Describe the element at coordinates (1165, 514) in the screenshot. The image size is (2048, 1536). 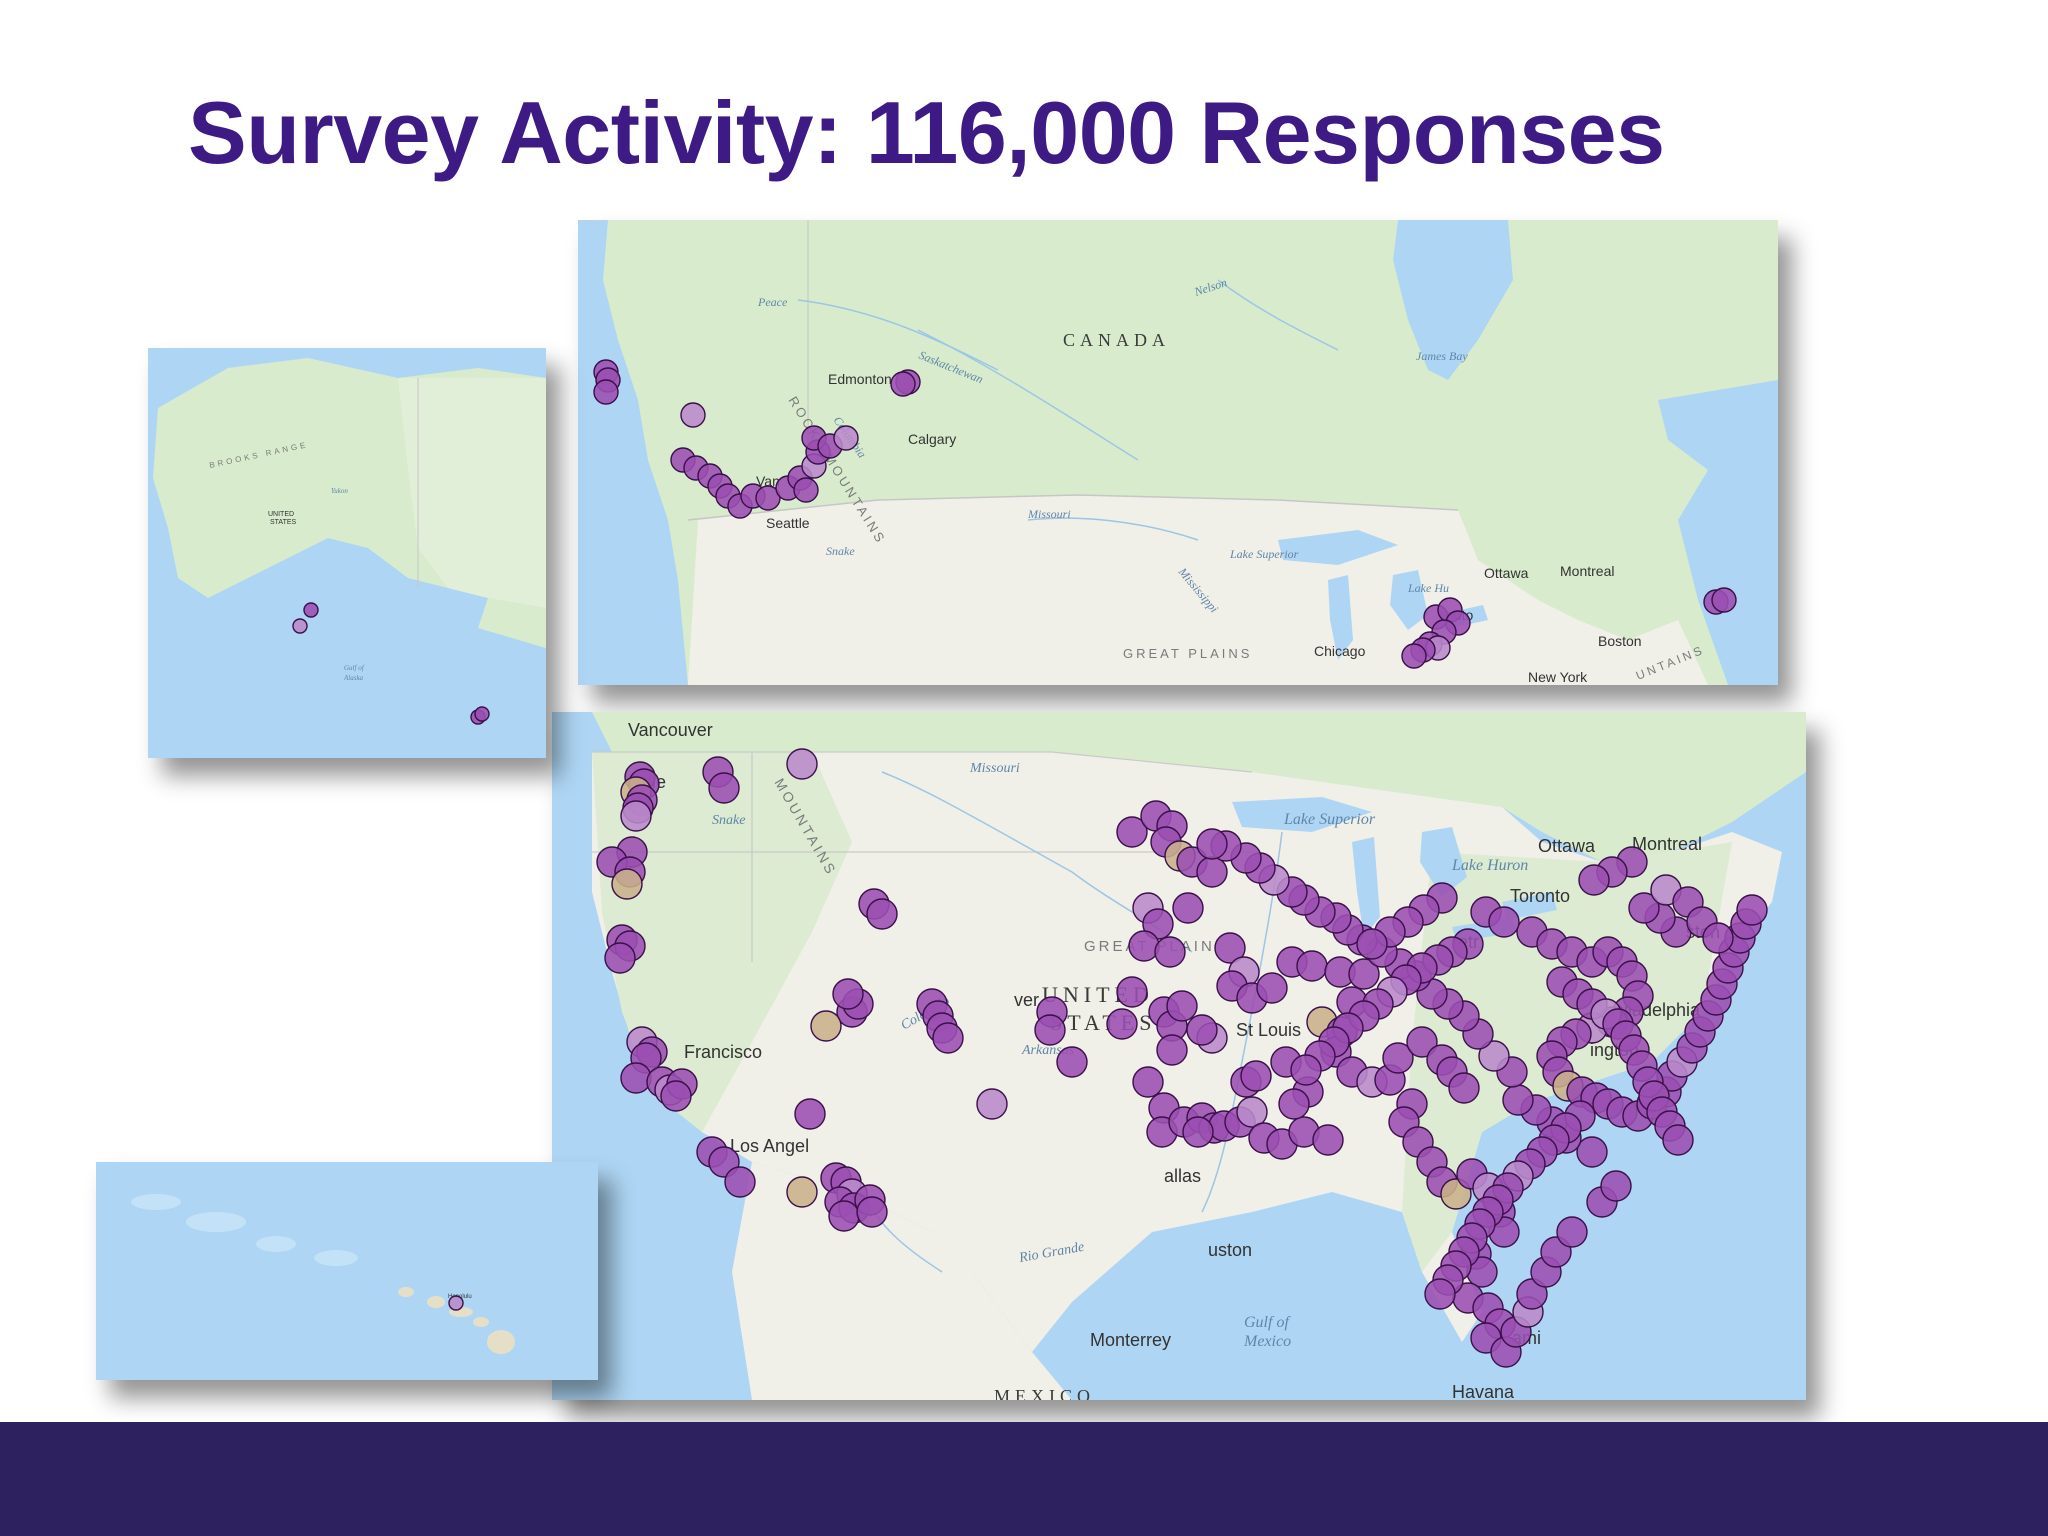
I see `canada-response-markers` at that location.